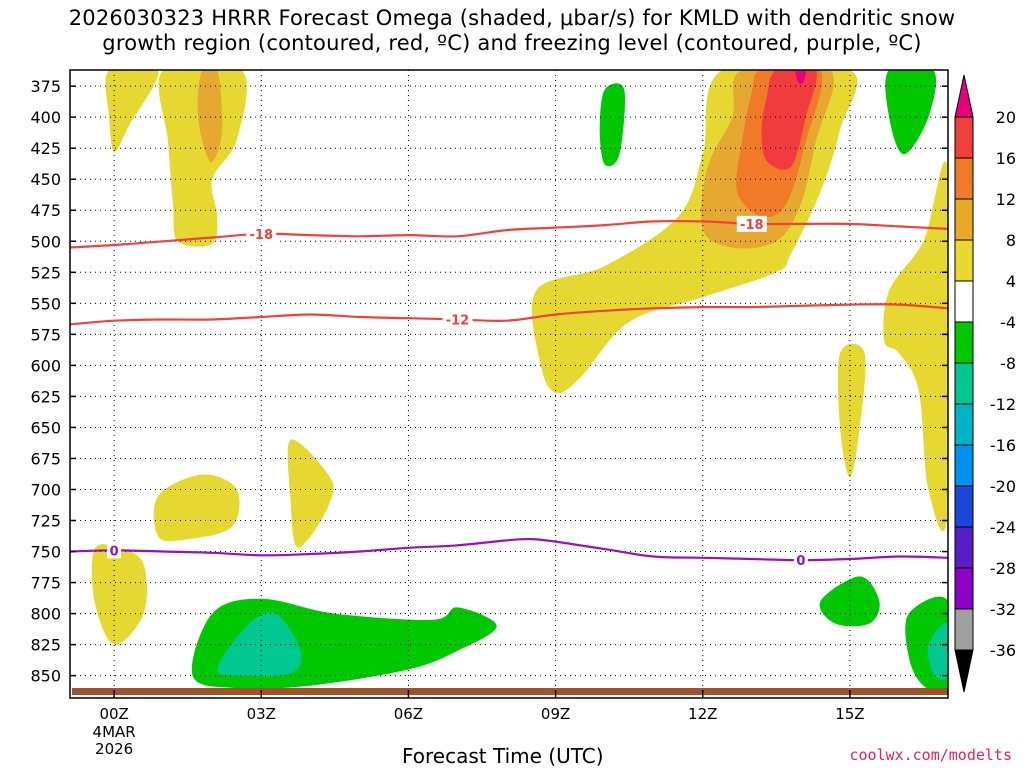 This screenshot has width=1024, height=768. I want to click on colorbar-label-8: -16, so click(1003, 445).